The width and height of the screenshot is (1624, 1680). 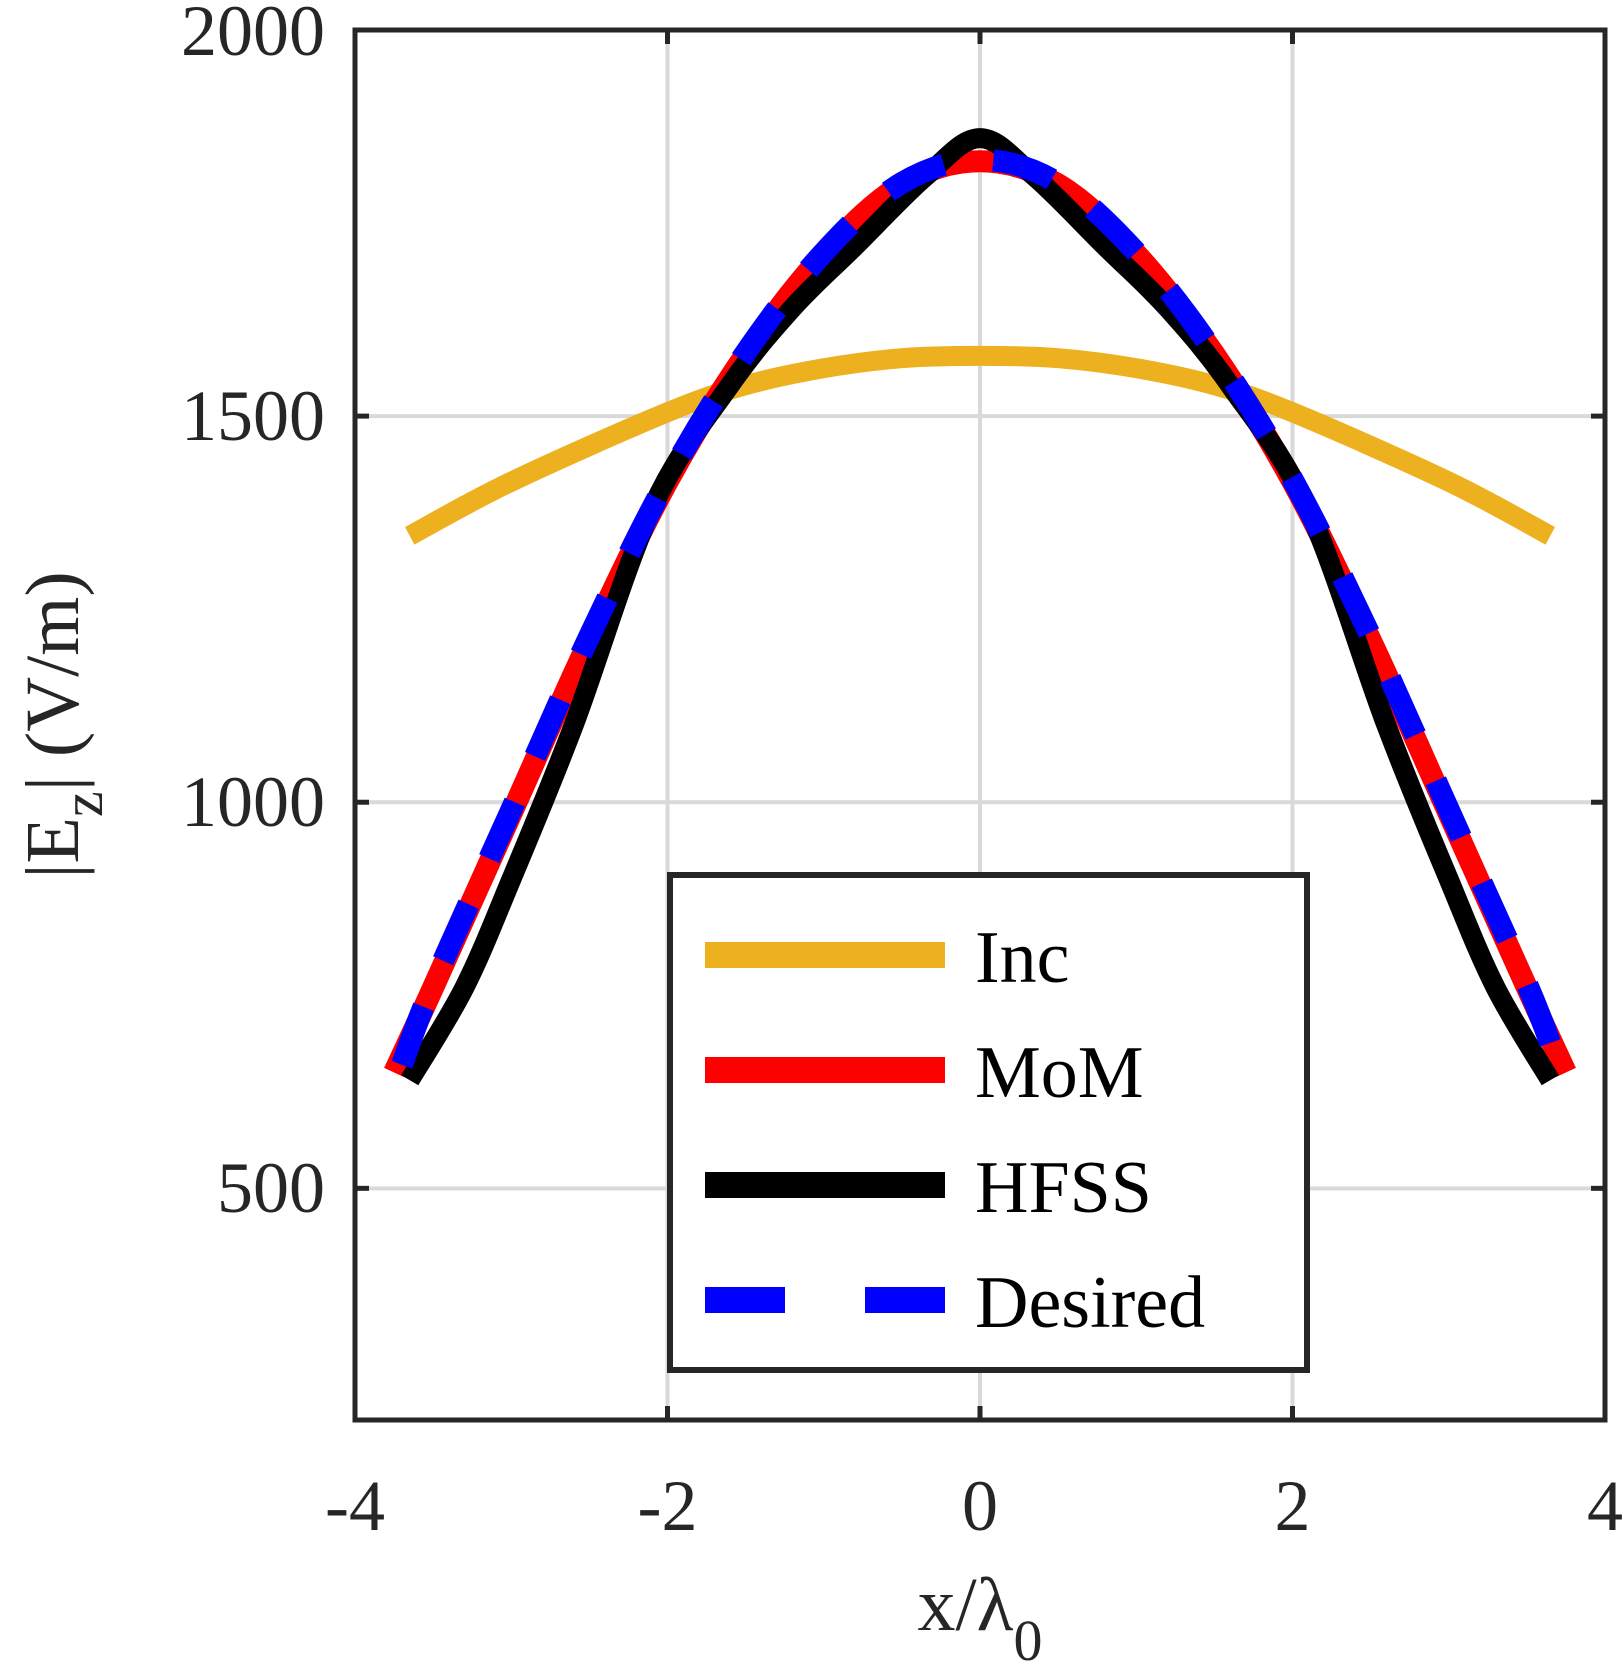 I want to click on legend-label-inc: Inc, so click(x=1022, y=958).